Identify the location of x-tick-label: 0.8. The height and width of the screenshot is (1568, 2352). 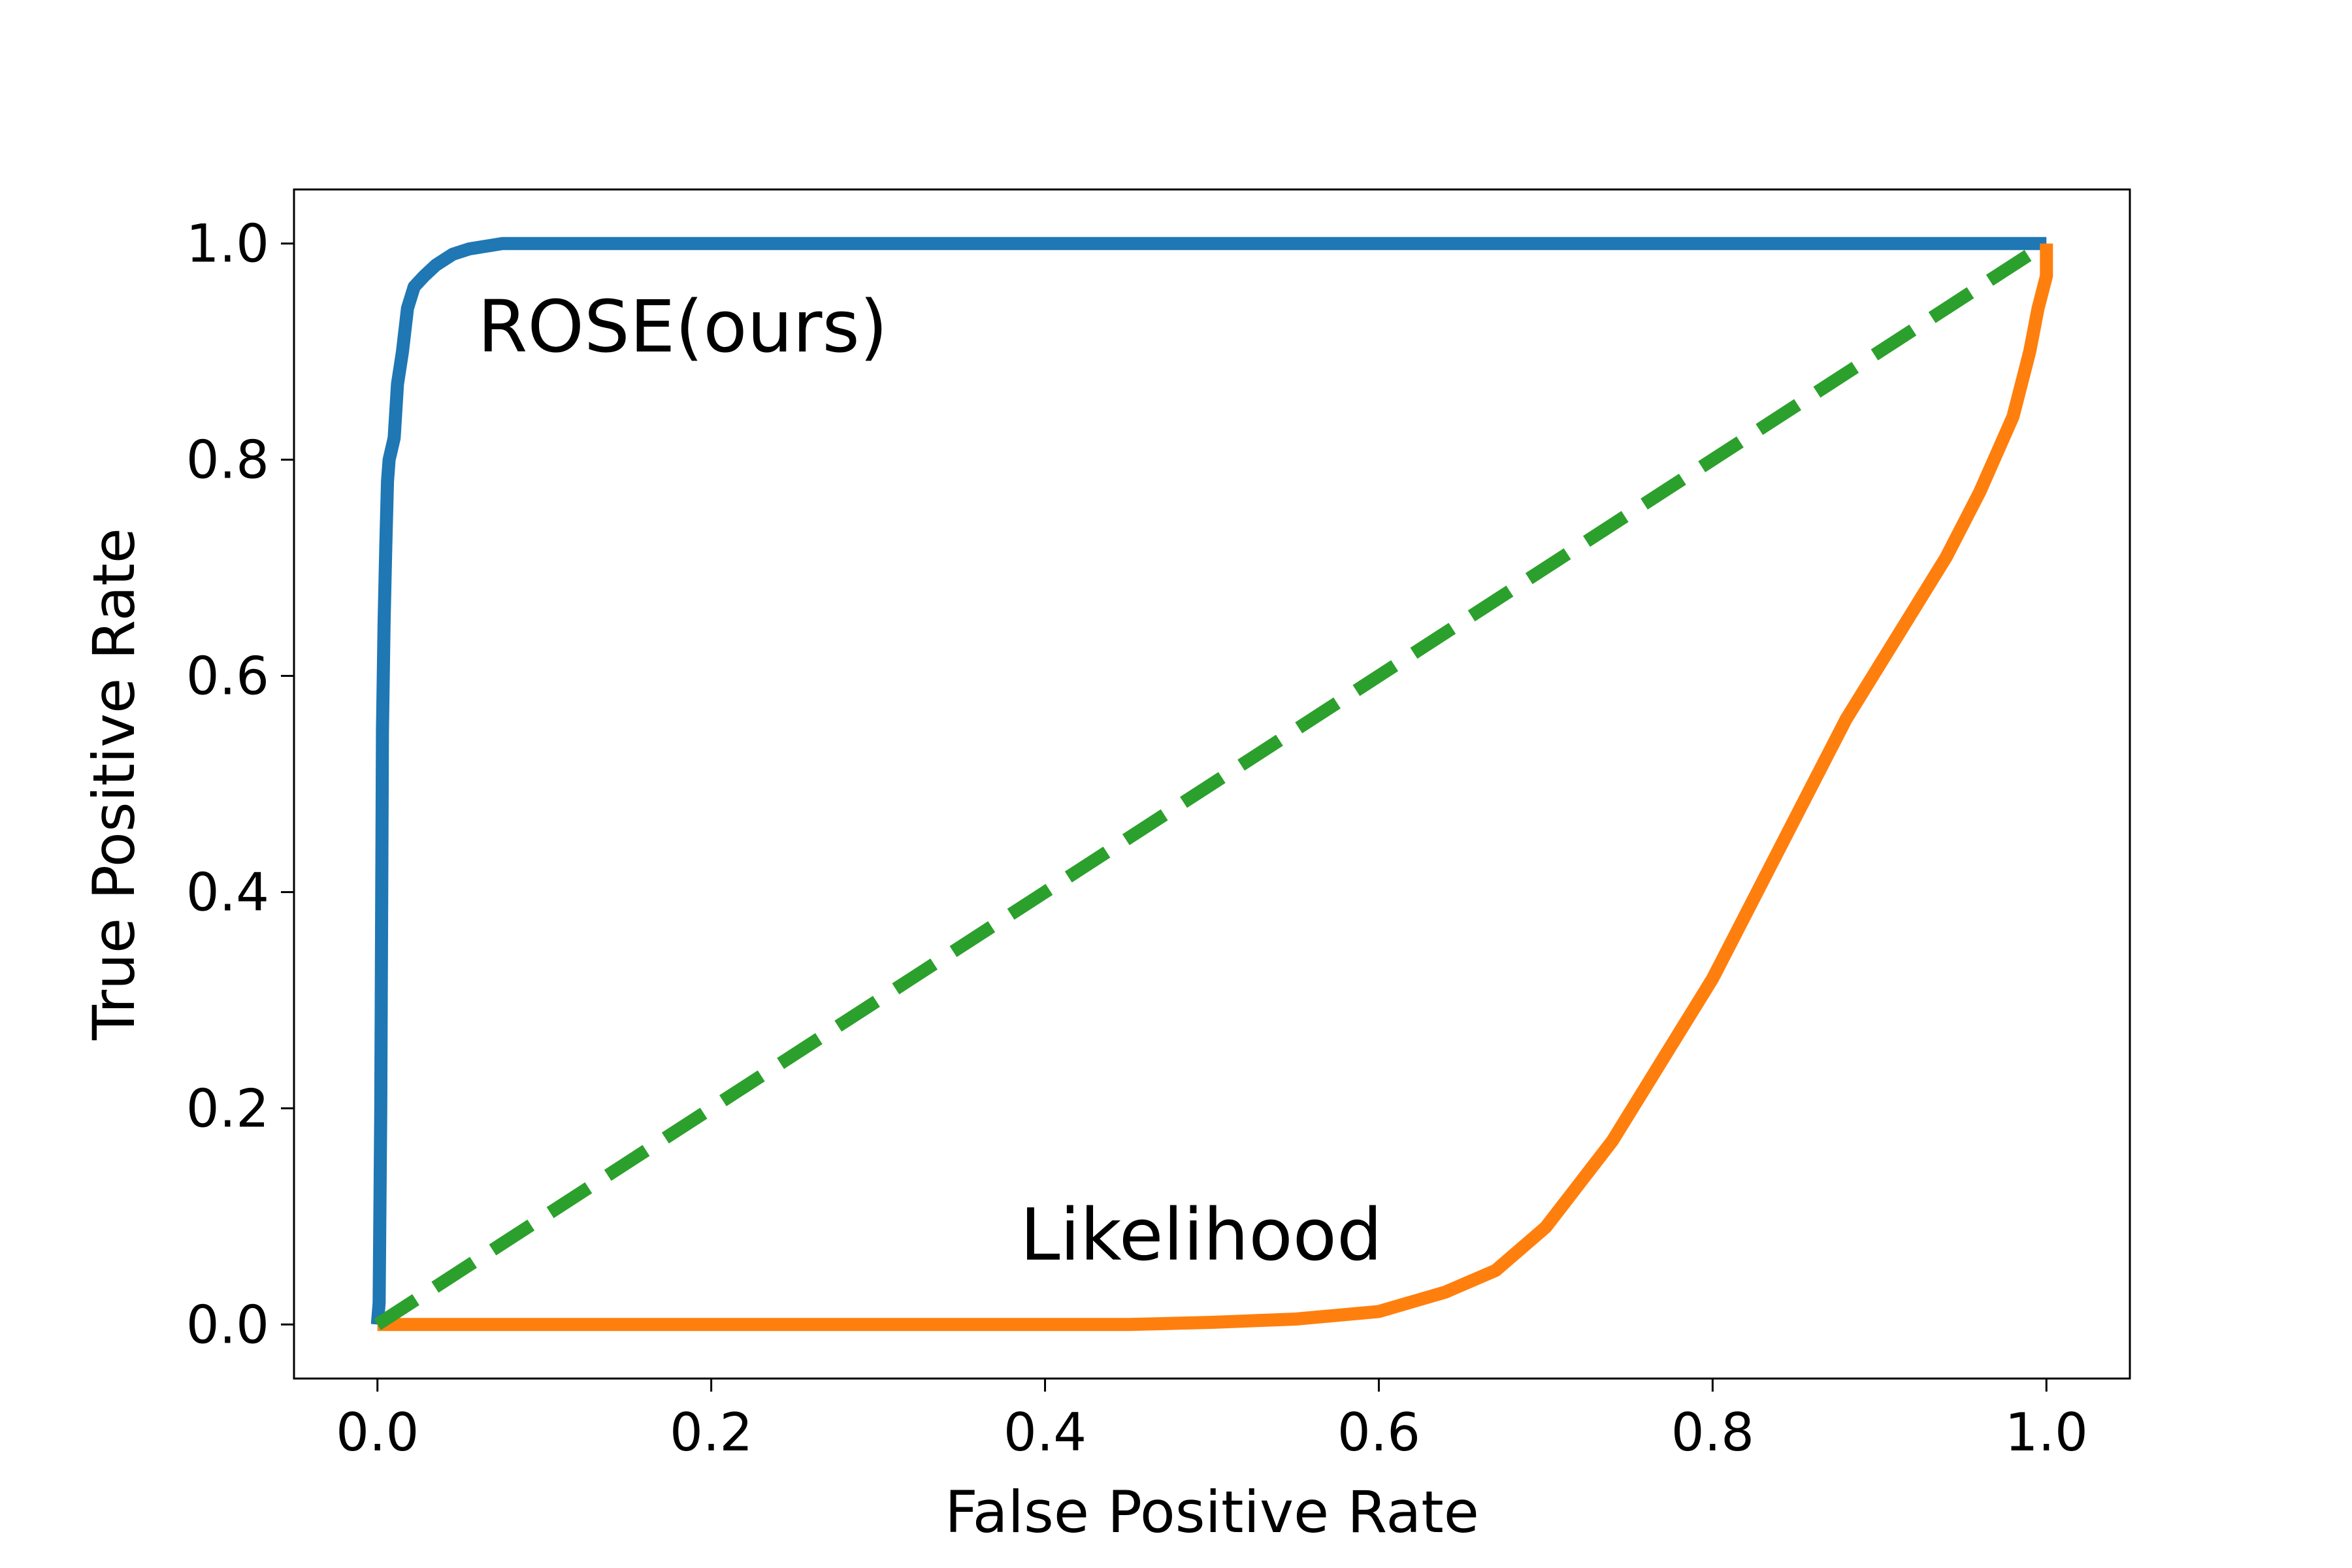
(1712, 1432).